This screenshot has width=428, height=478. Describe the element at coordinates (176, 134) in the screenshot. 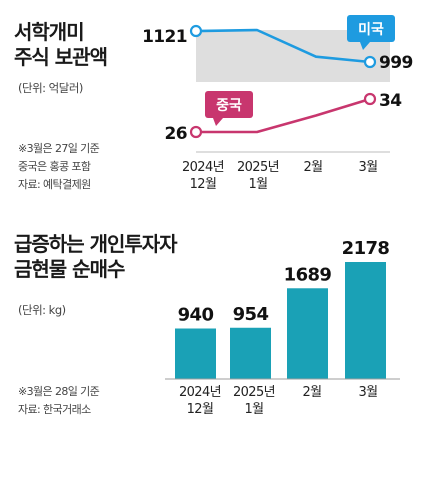

I see `china-first-value: 26` at that location.